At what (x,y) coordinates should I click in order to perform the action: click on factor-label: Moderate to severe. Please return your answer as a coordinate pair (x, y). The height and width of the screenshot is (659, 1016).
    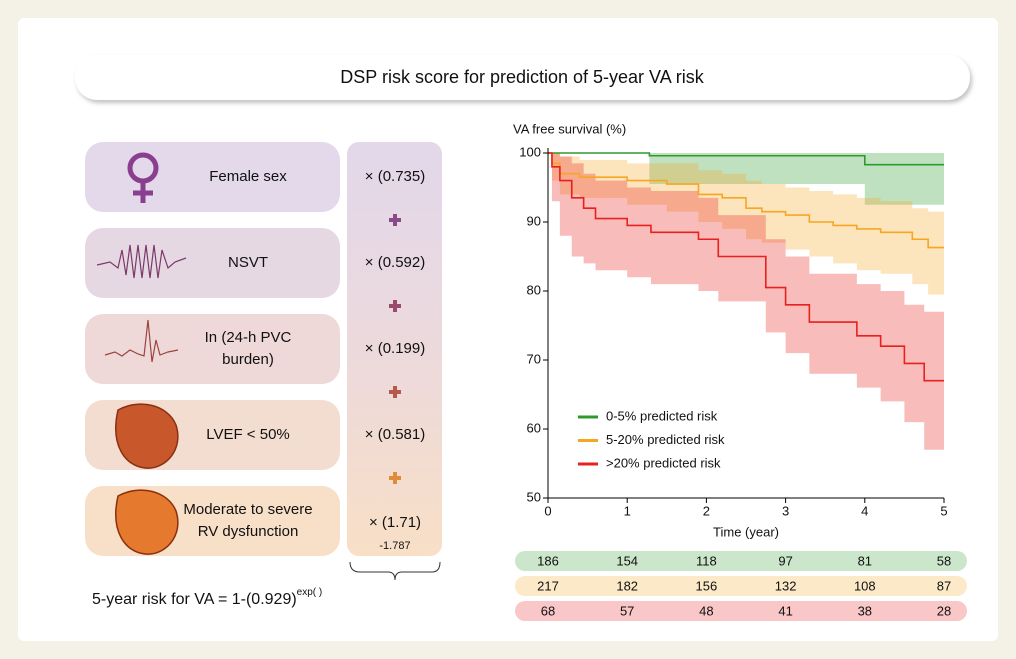
    Looking at the image, I should click on (247, 509).